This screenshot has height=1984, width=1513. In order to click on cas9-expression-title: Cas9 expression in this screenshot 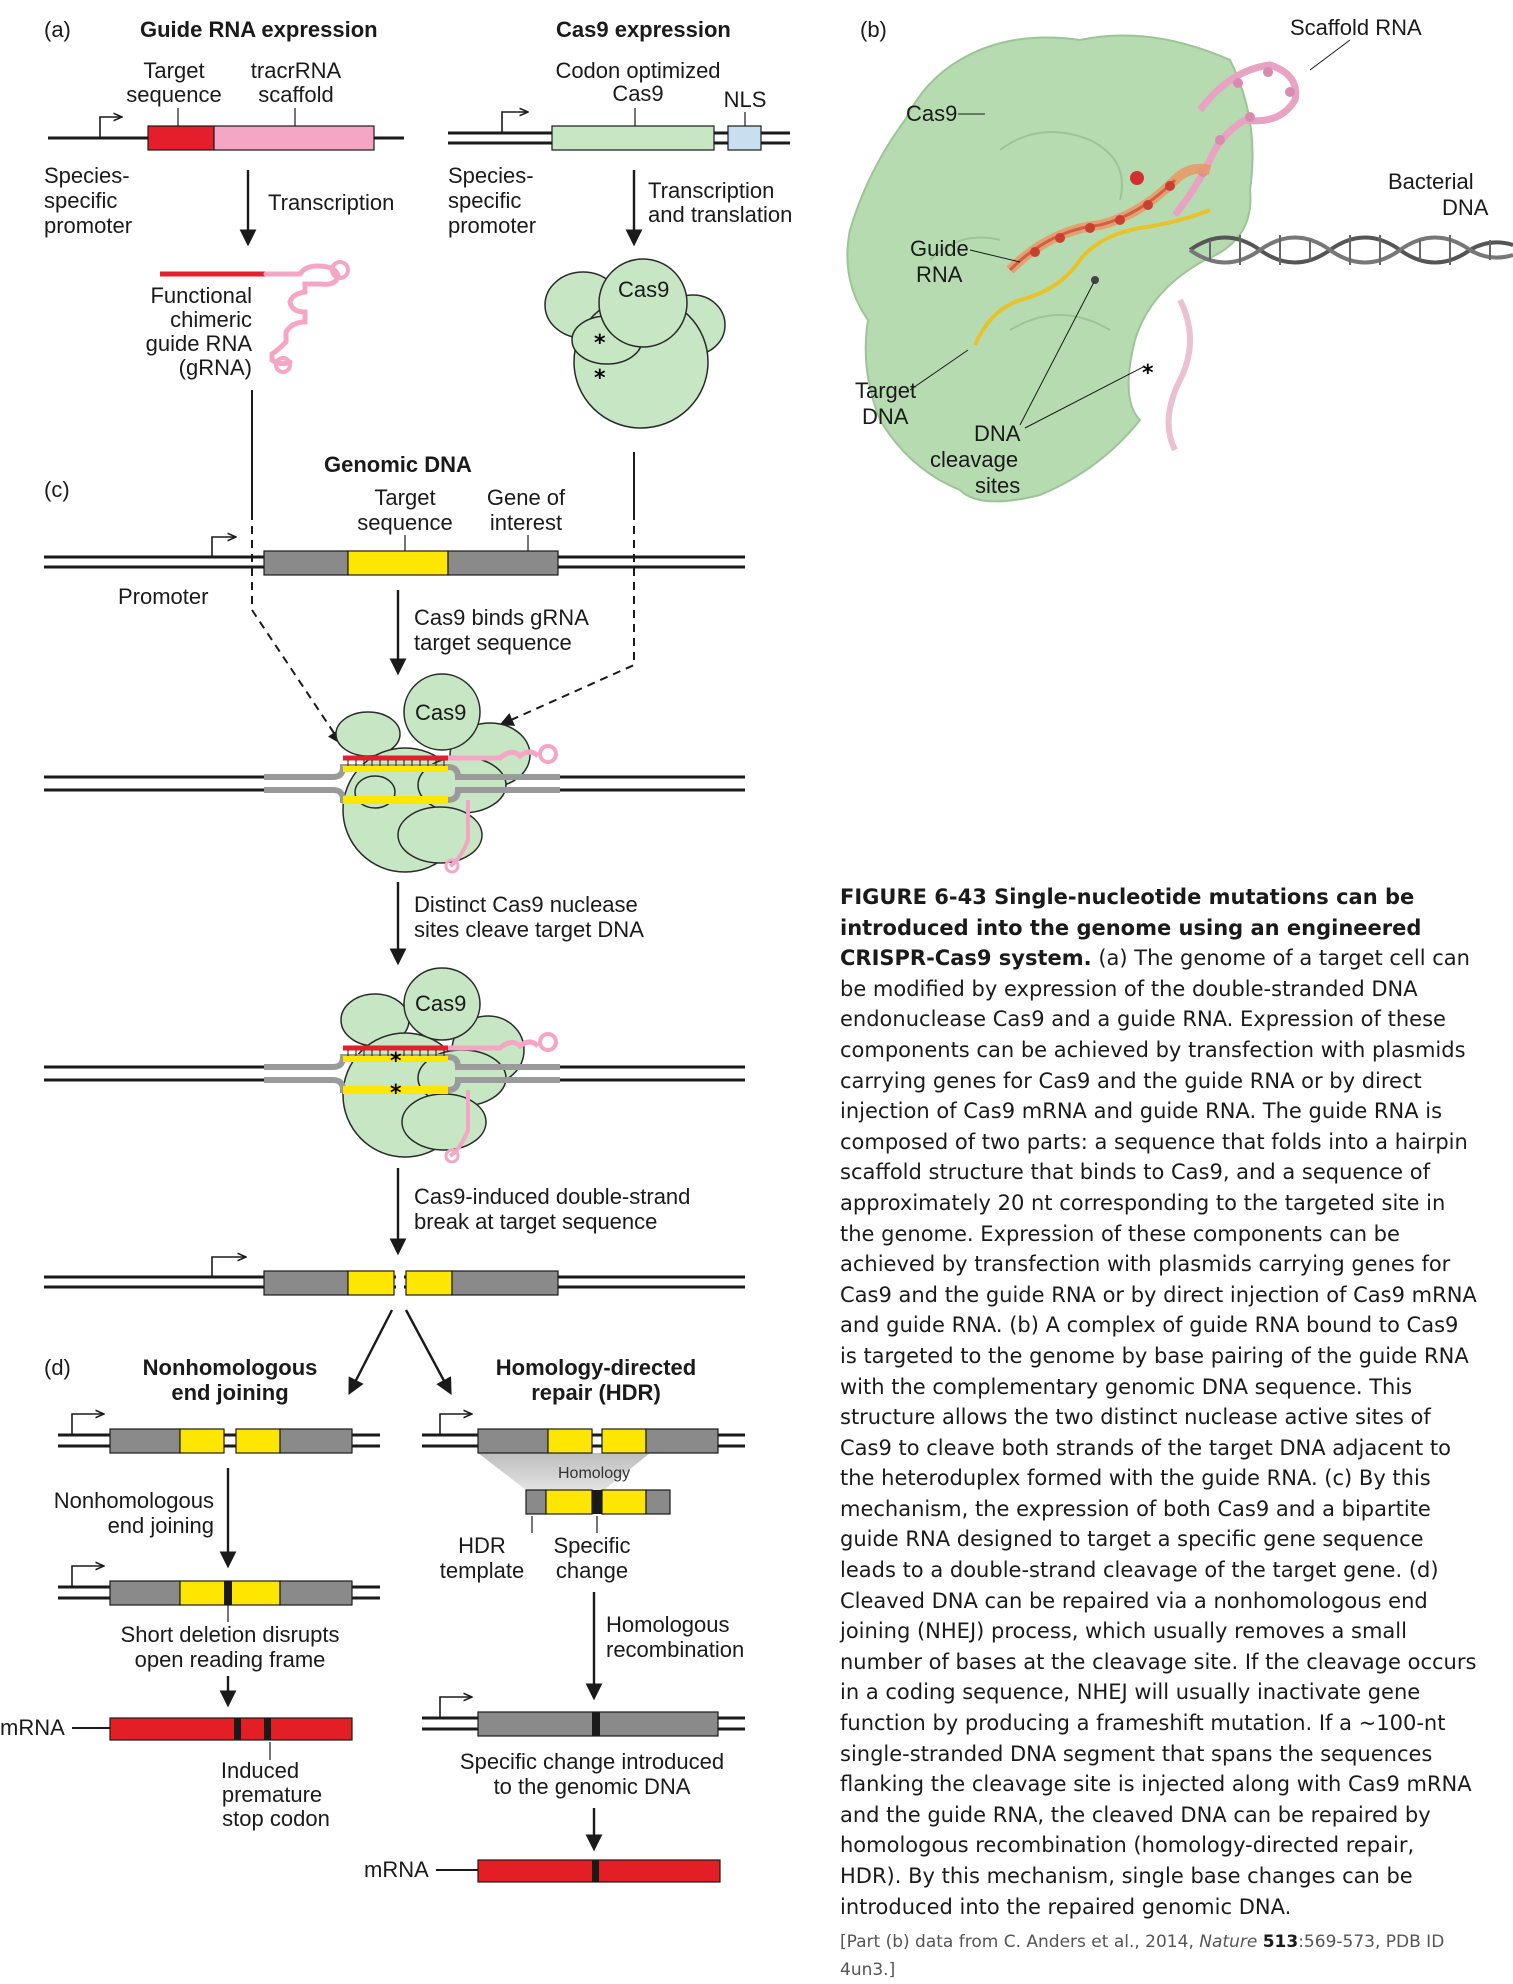, I will do `click(643, 29)`.